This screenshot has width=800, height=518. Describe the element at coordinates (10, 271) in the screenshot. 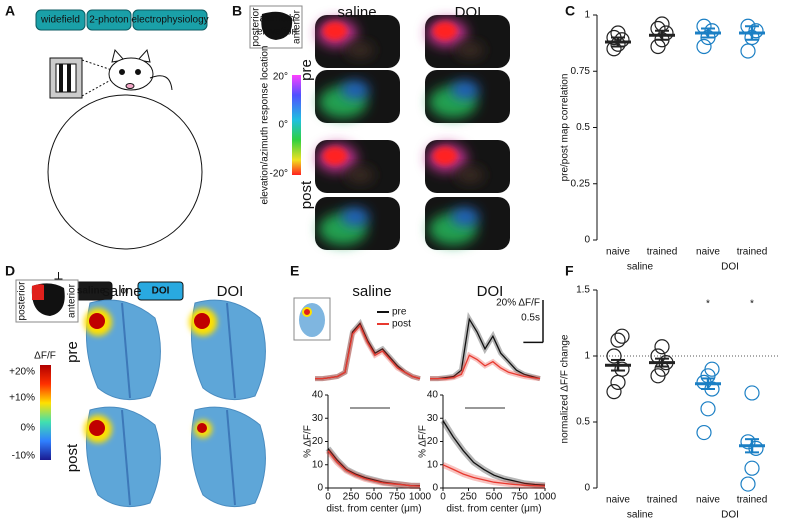

I see `panel-letter: D` at that location.